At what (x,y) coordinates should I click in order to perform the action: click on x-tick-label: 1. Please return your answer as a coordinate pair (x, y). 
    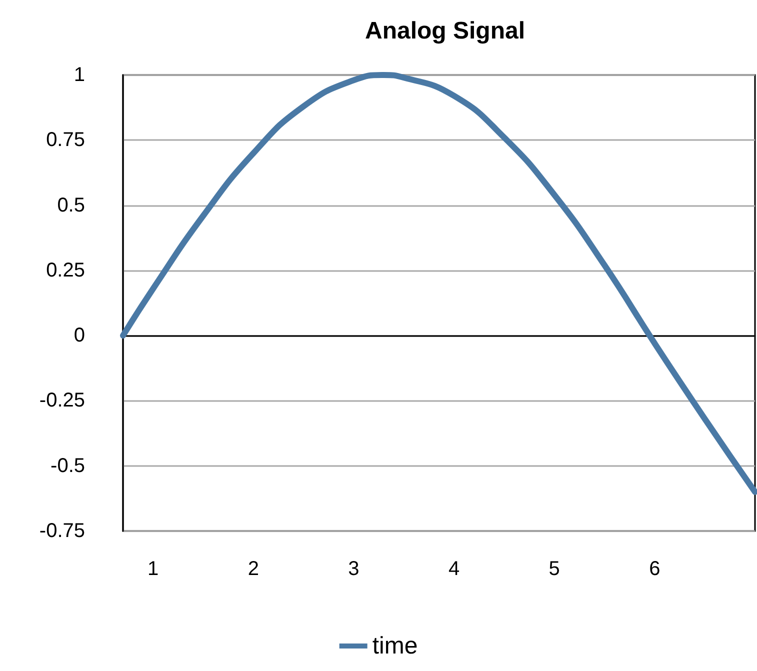
    Looking at the image, I should click on (153, 569).